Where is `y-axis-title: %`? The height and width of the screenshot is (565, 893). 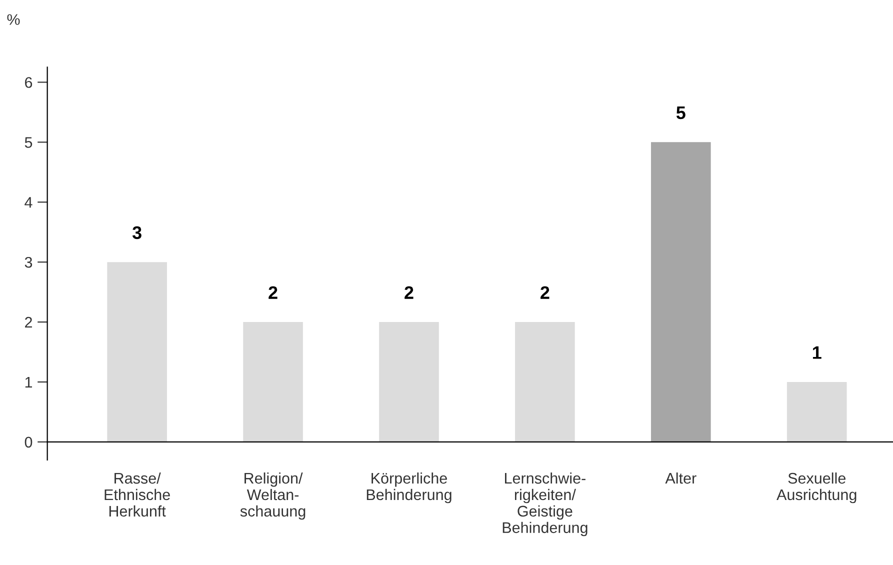 y-axis-title: % is located at coordinates (13, 19).